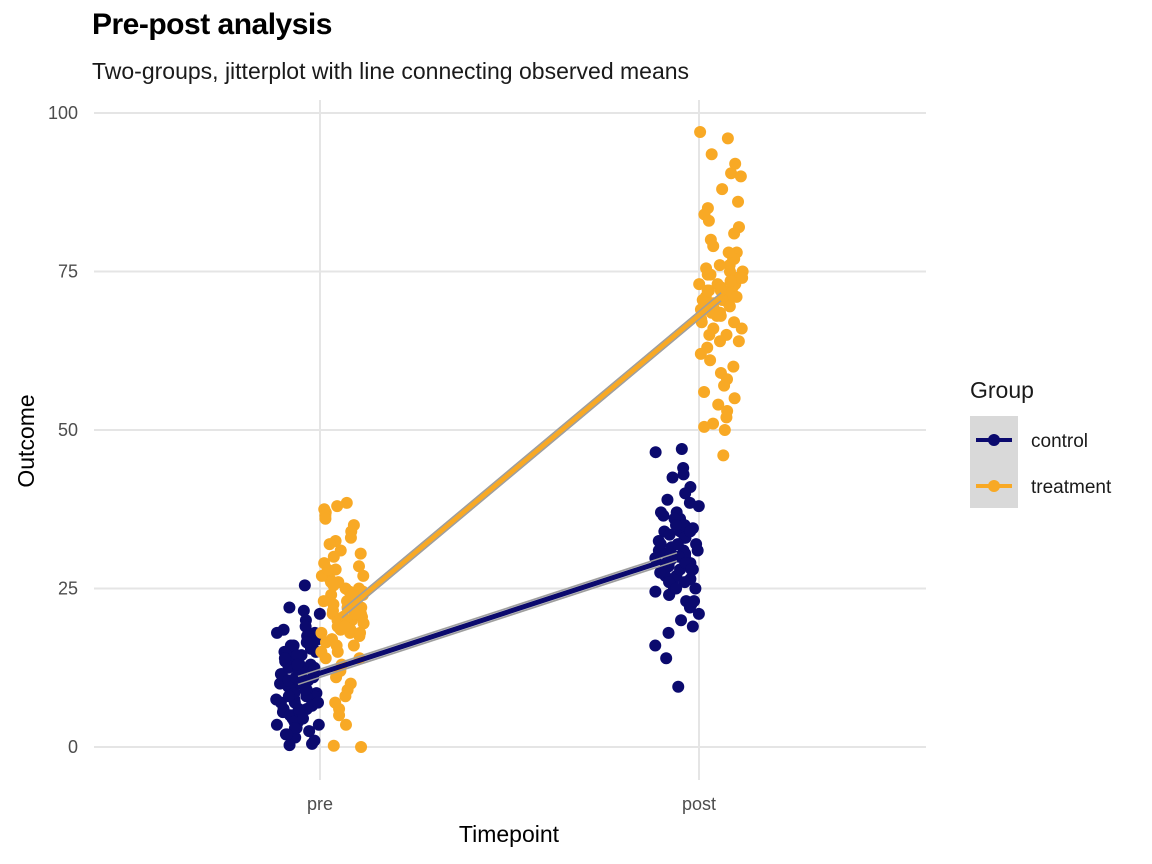 This screenshot has width=1152, height=864. Describe the element at coordinates (509, 834) in the screenshot. I see `x-axis-title: Timepoint` at that location.